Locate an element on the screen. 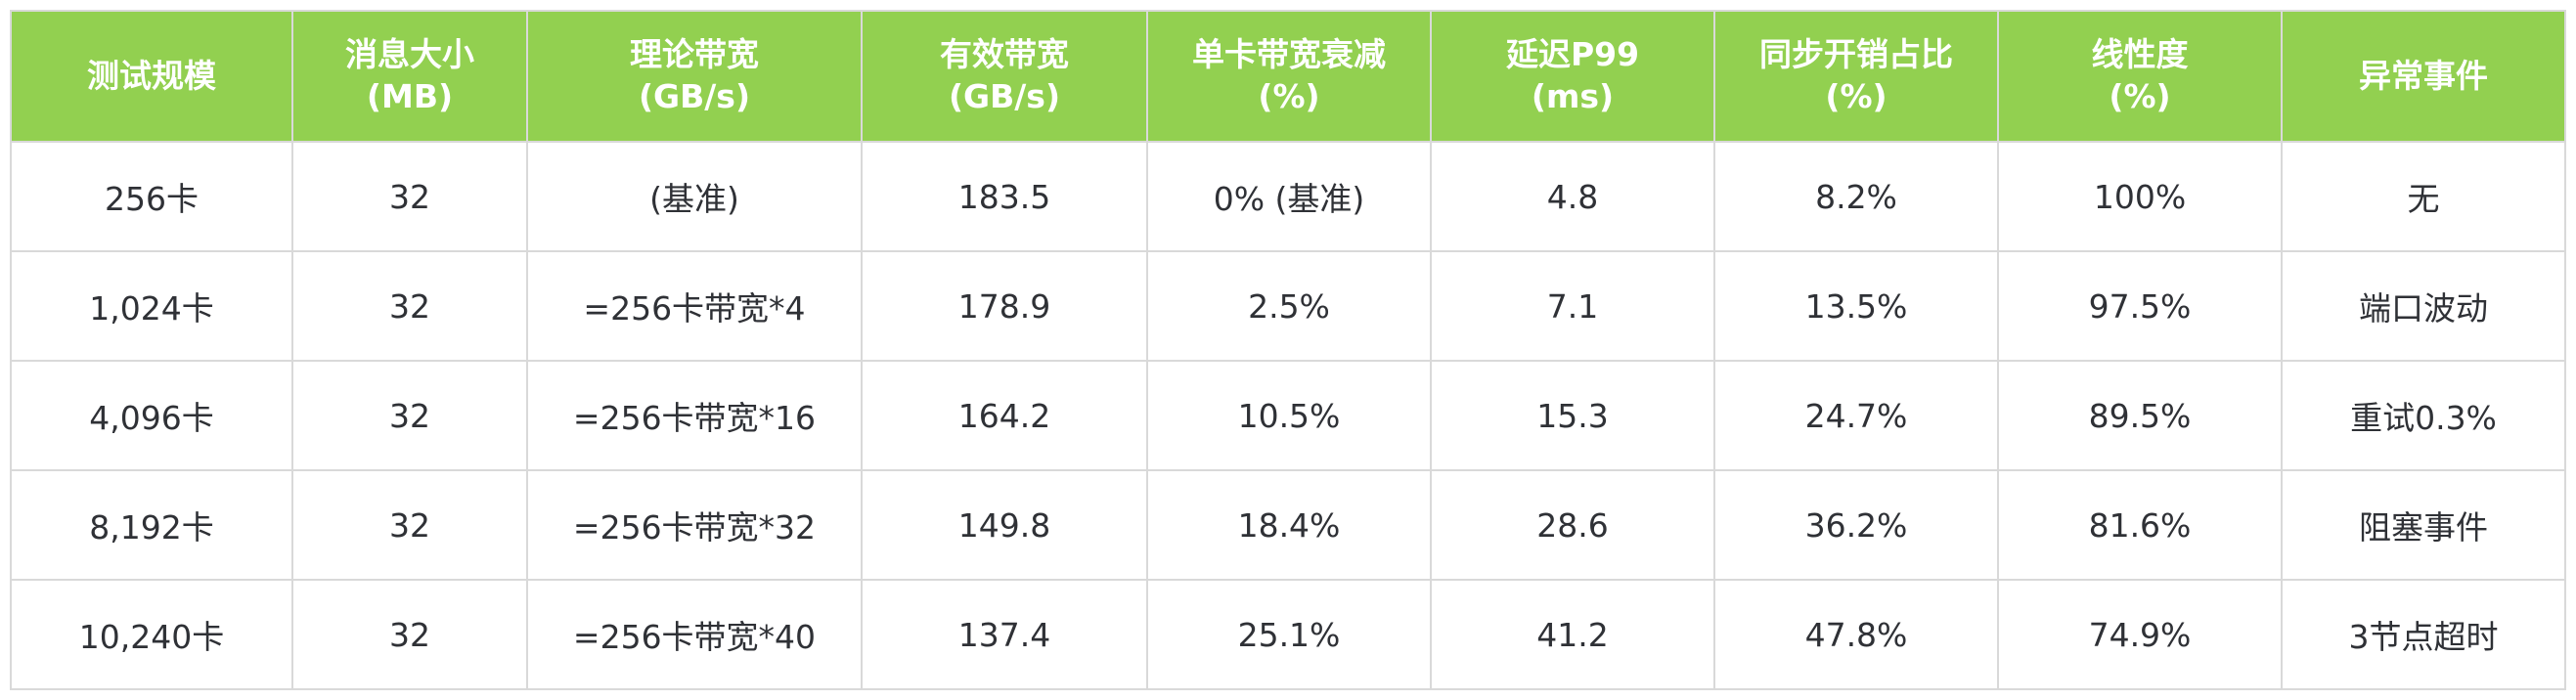 This screenshot has width=2576, height=700. cell-per-card-decay: 2.5% is located at coordinates (1289, 306).